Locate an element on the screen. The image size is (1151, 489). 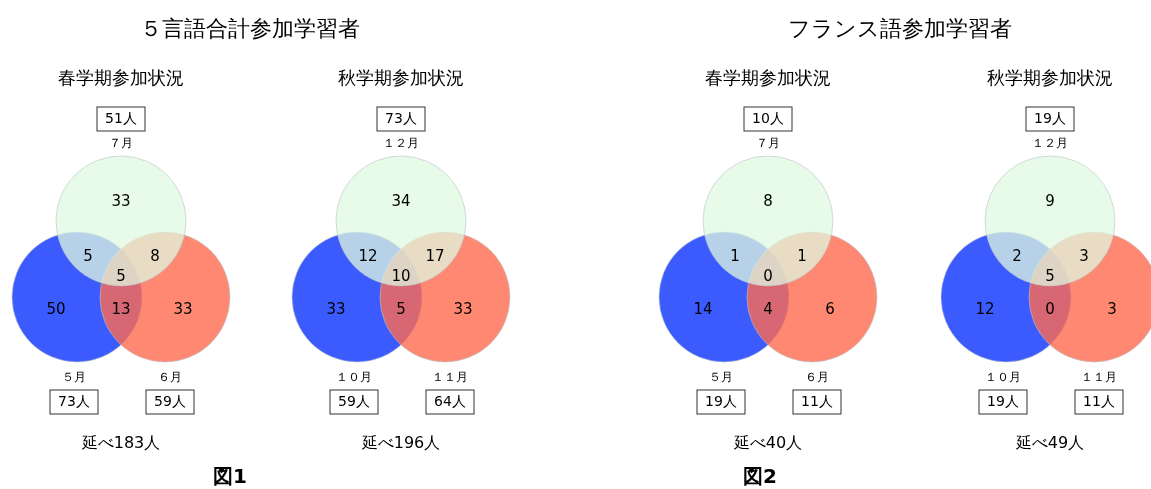
text: 延べ183人 is located at coordinates (120, 442).